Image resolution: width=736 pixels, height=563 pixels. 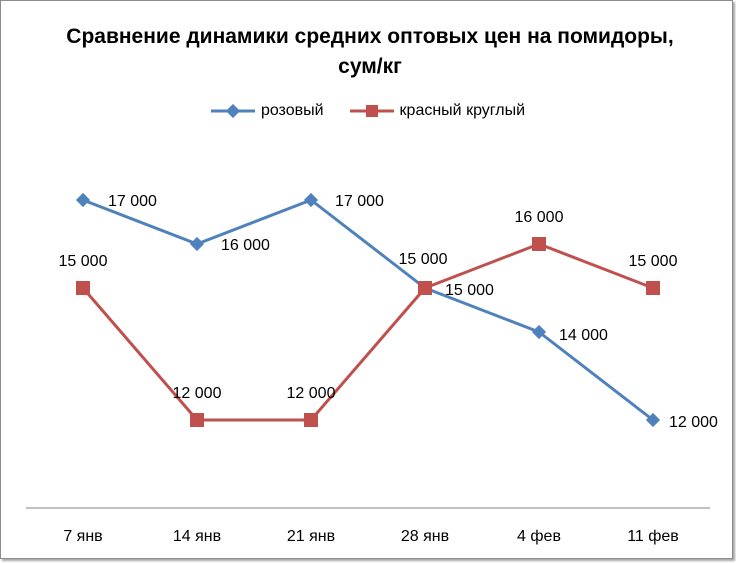 What do you see at coordinates (583, 335) in the screenshot?
I see `series-0-data-label: 14 000` at bounding box center [583, 335].